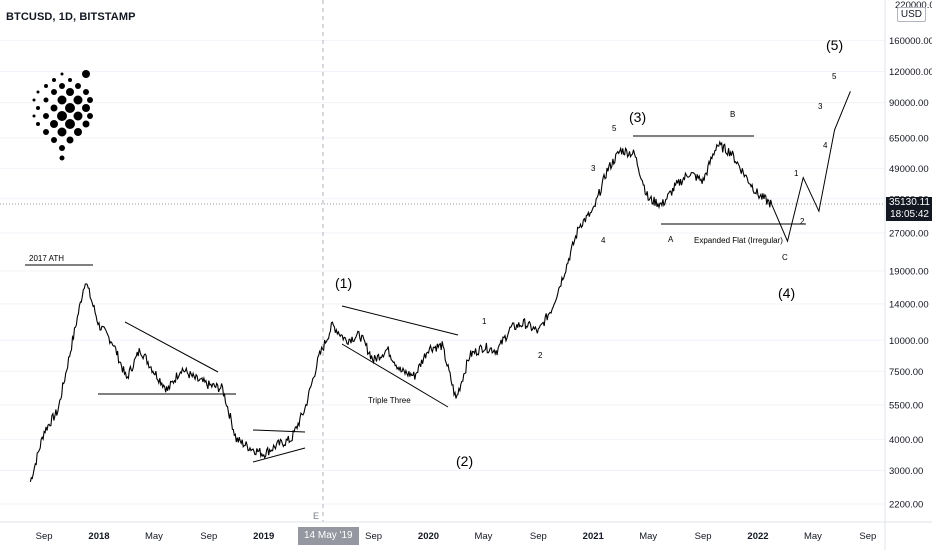  Describe the element at coordinates (171, 347) in the screenshot. I see `triangle-upper-line` at that location.